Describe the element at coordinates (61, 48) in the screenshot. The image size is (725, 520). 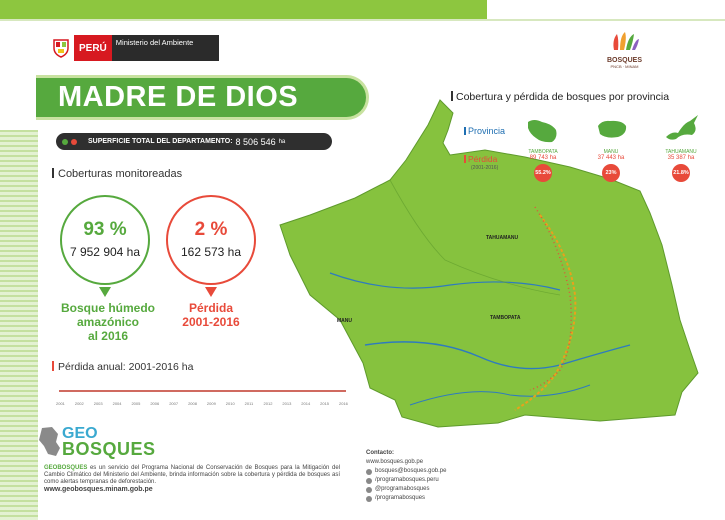
I see `coat-of-arms-icon` at that location.